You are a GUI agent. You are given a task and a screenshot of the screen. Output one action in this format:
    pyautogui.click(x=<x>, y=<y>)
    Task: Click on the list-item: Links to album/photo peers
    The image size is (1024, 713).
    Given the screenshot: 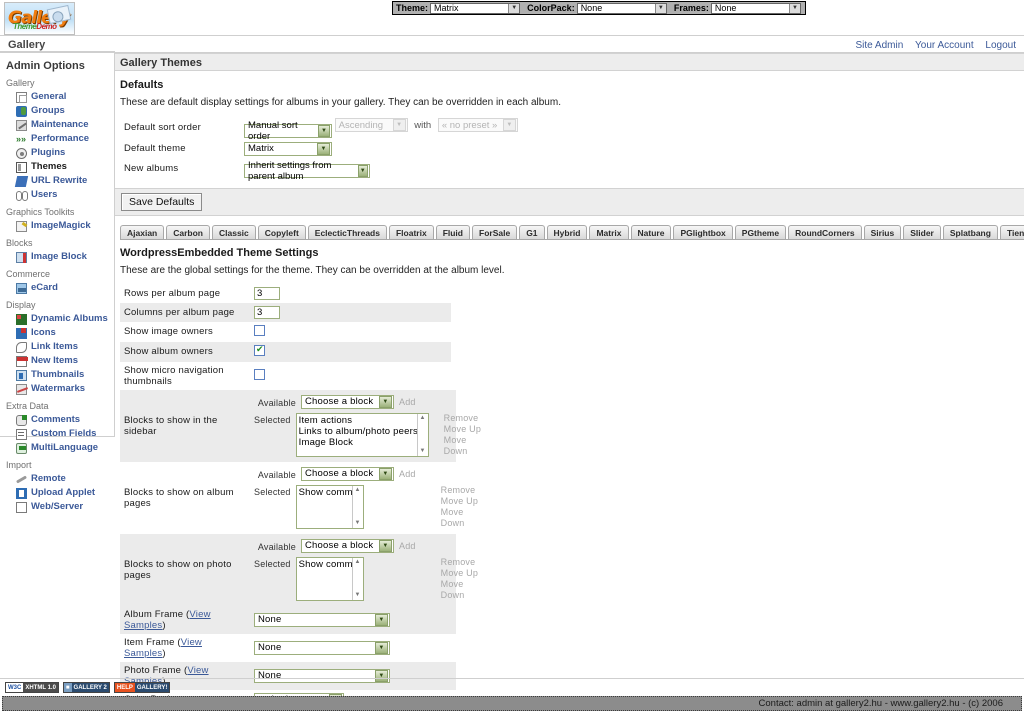 What is the action you would take?
    pyautogui.click(x=357, y=431)
    